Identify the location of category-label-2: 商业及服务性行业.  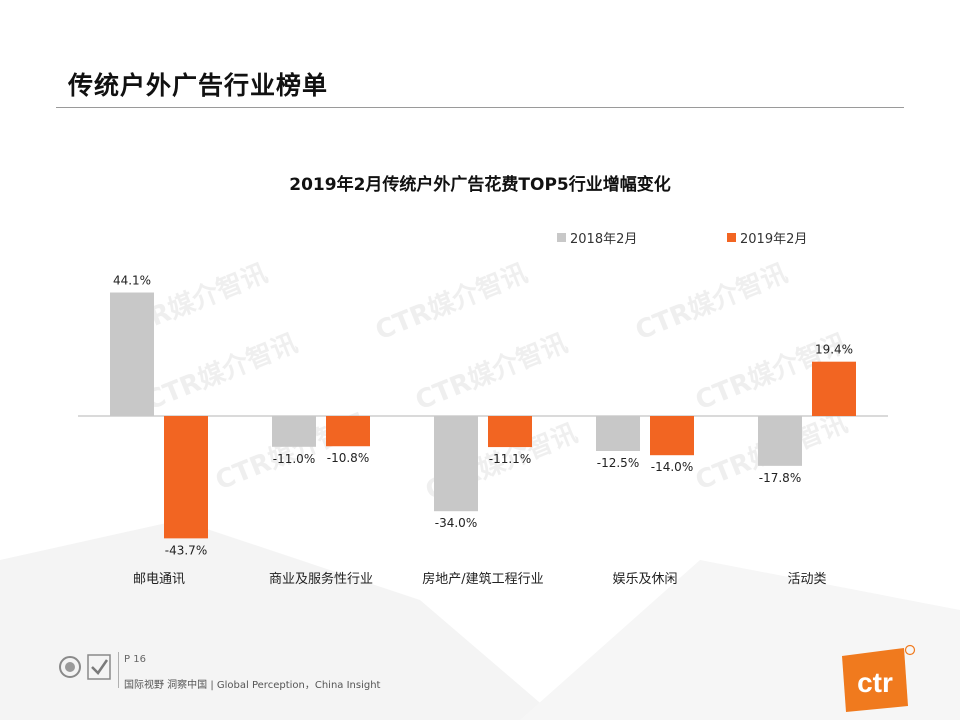
(321, 579).